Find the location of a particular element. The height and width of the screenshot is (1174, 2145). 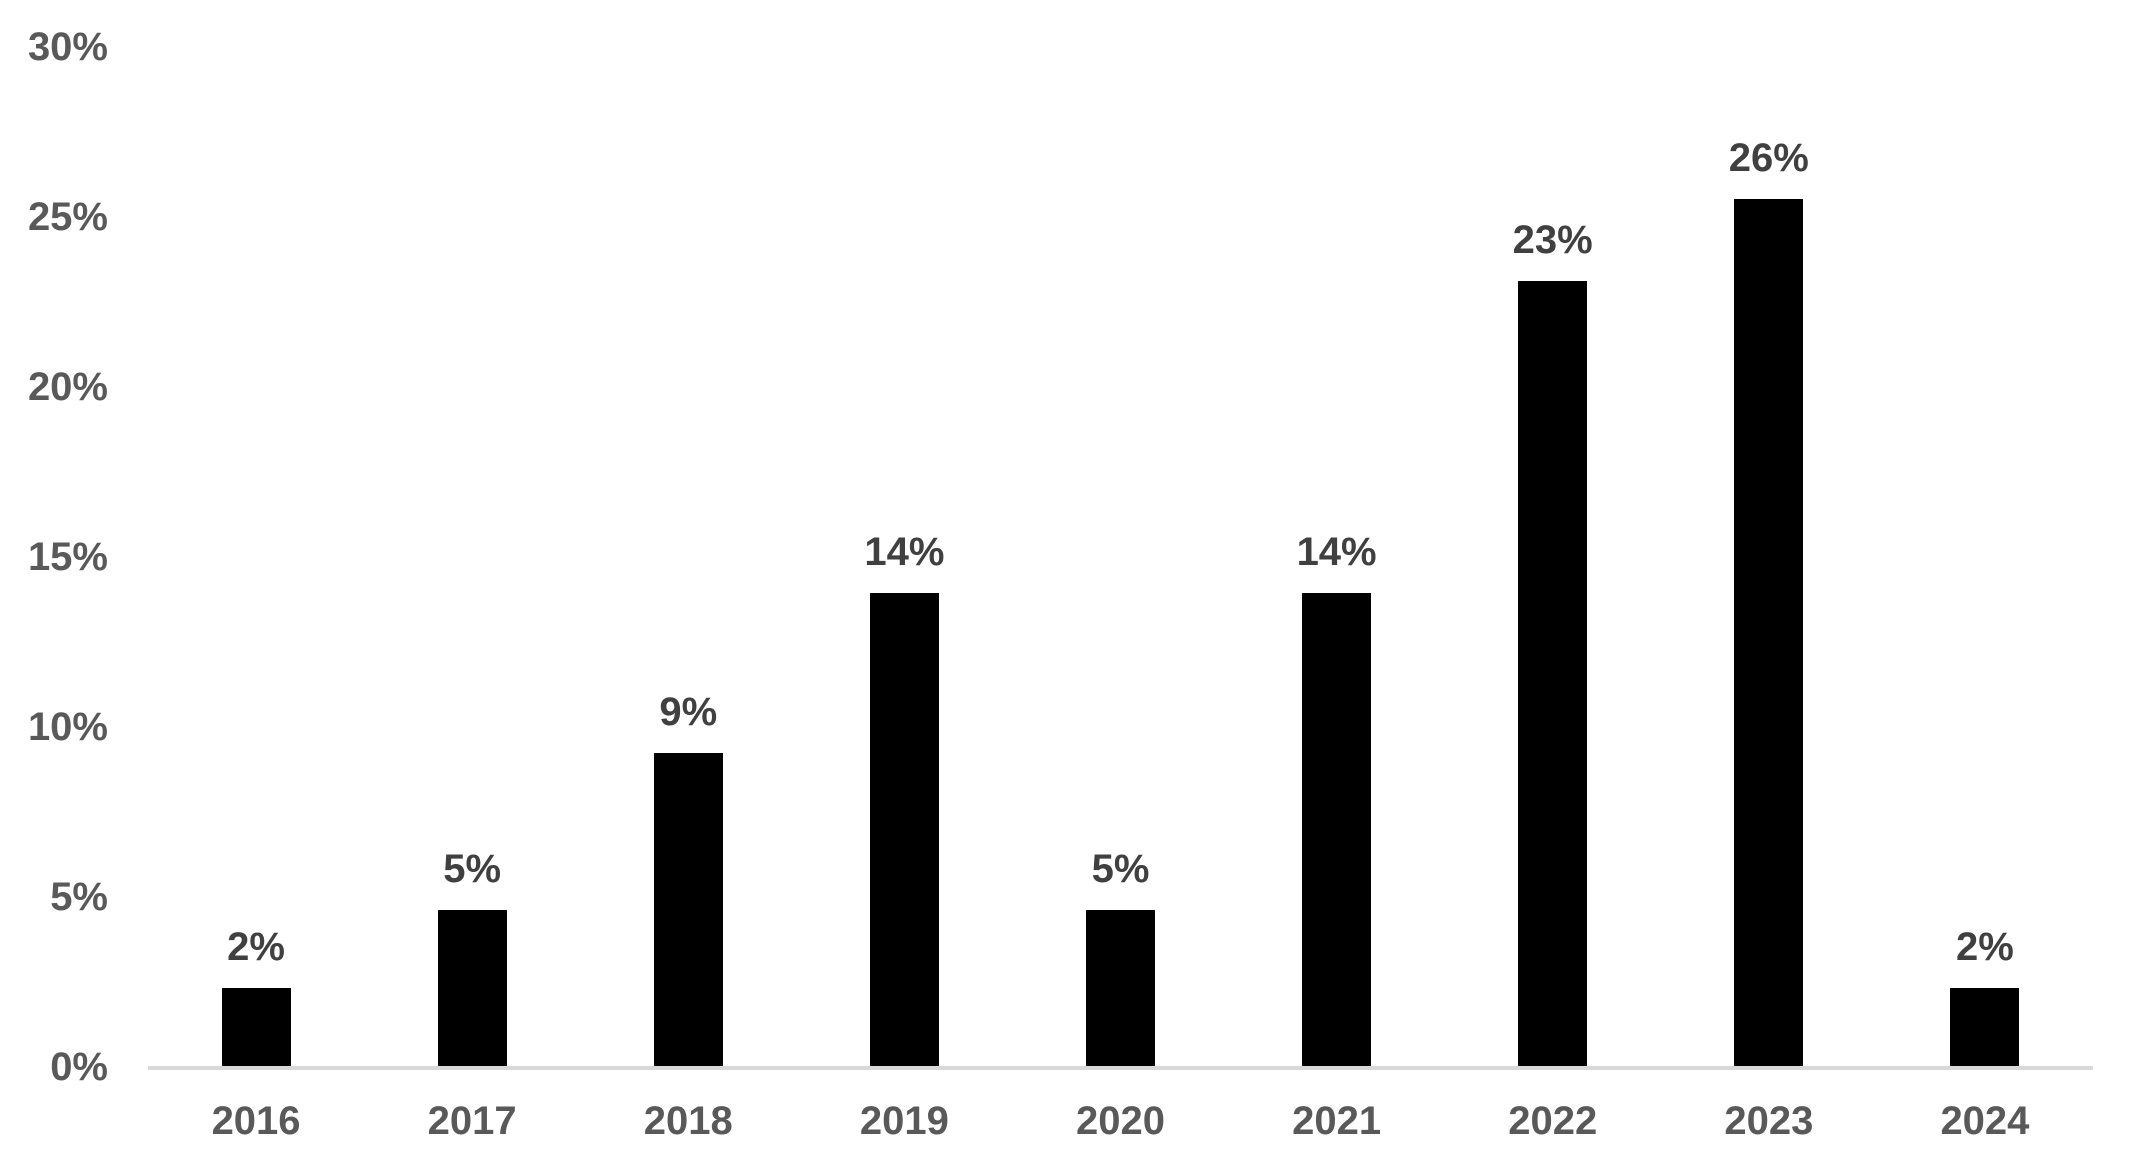

y-axis-tick-label: 20% is located at coordinates (67, 387).